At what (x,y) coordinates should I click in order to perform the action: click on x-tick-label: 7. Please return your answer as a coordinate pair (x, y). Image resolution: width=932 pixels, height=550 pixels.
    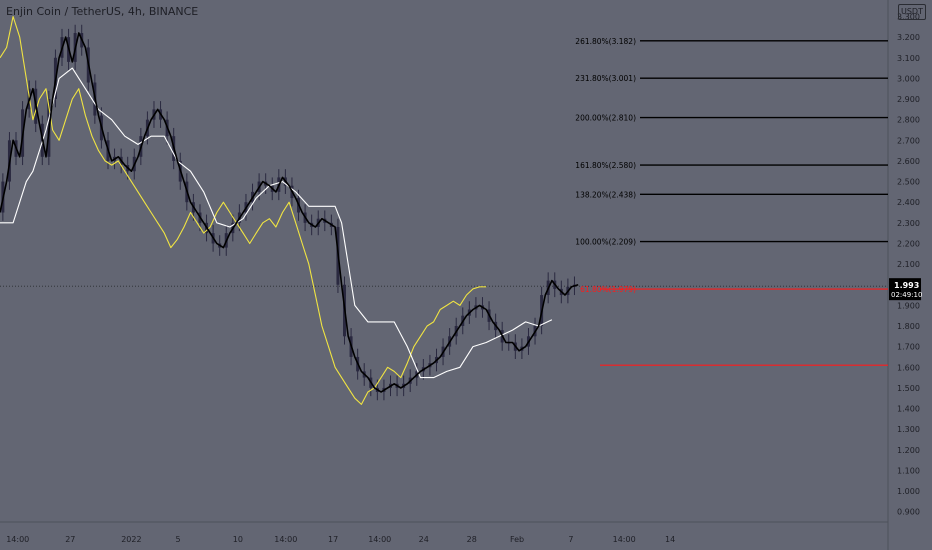
    Looking at the image, I should click on (570, 539).